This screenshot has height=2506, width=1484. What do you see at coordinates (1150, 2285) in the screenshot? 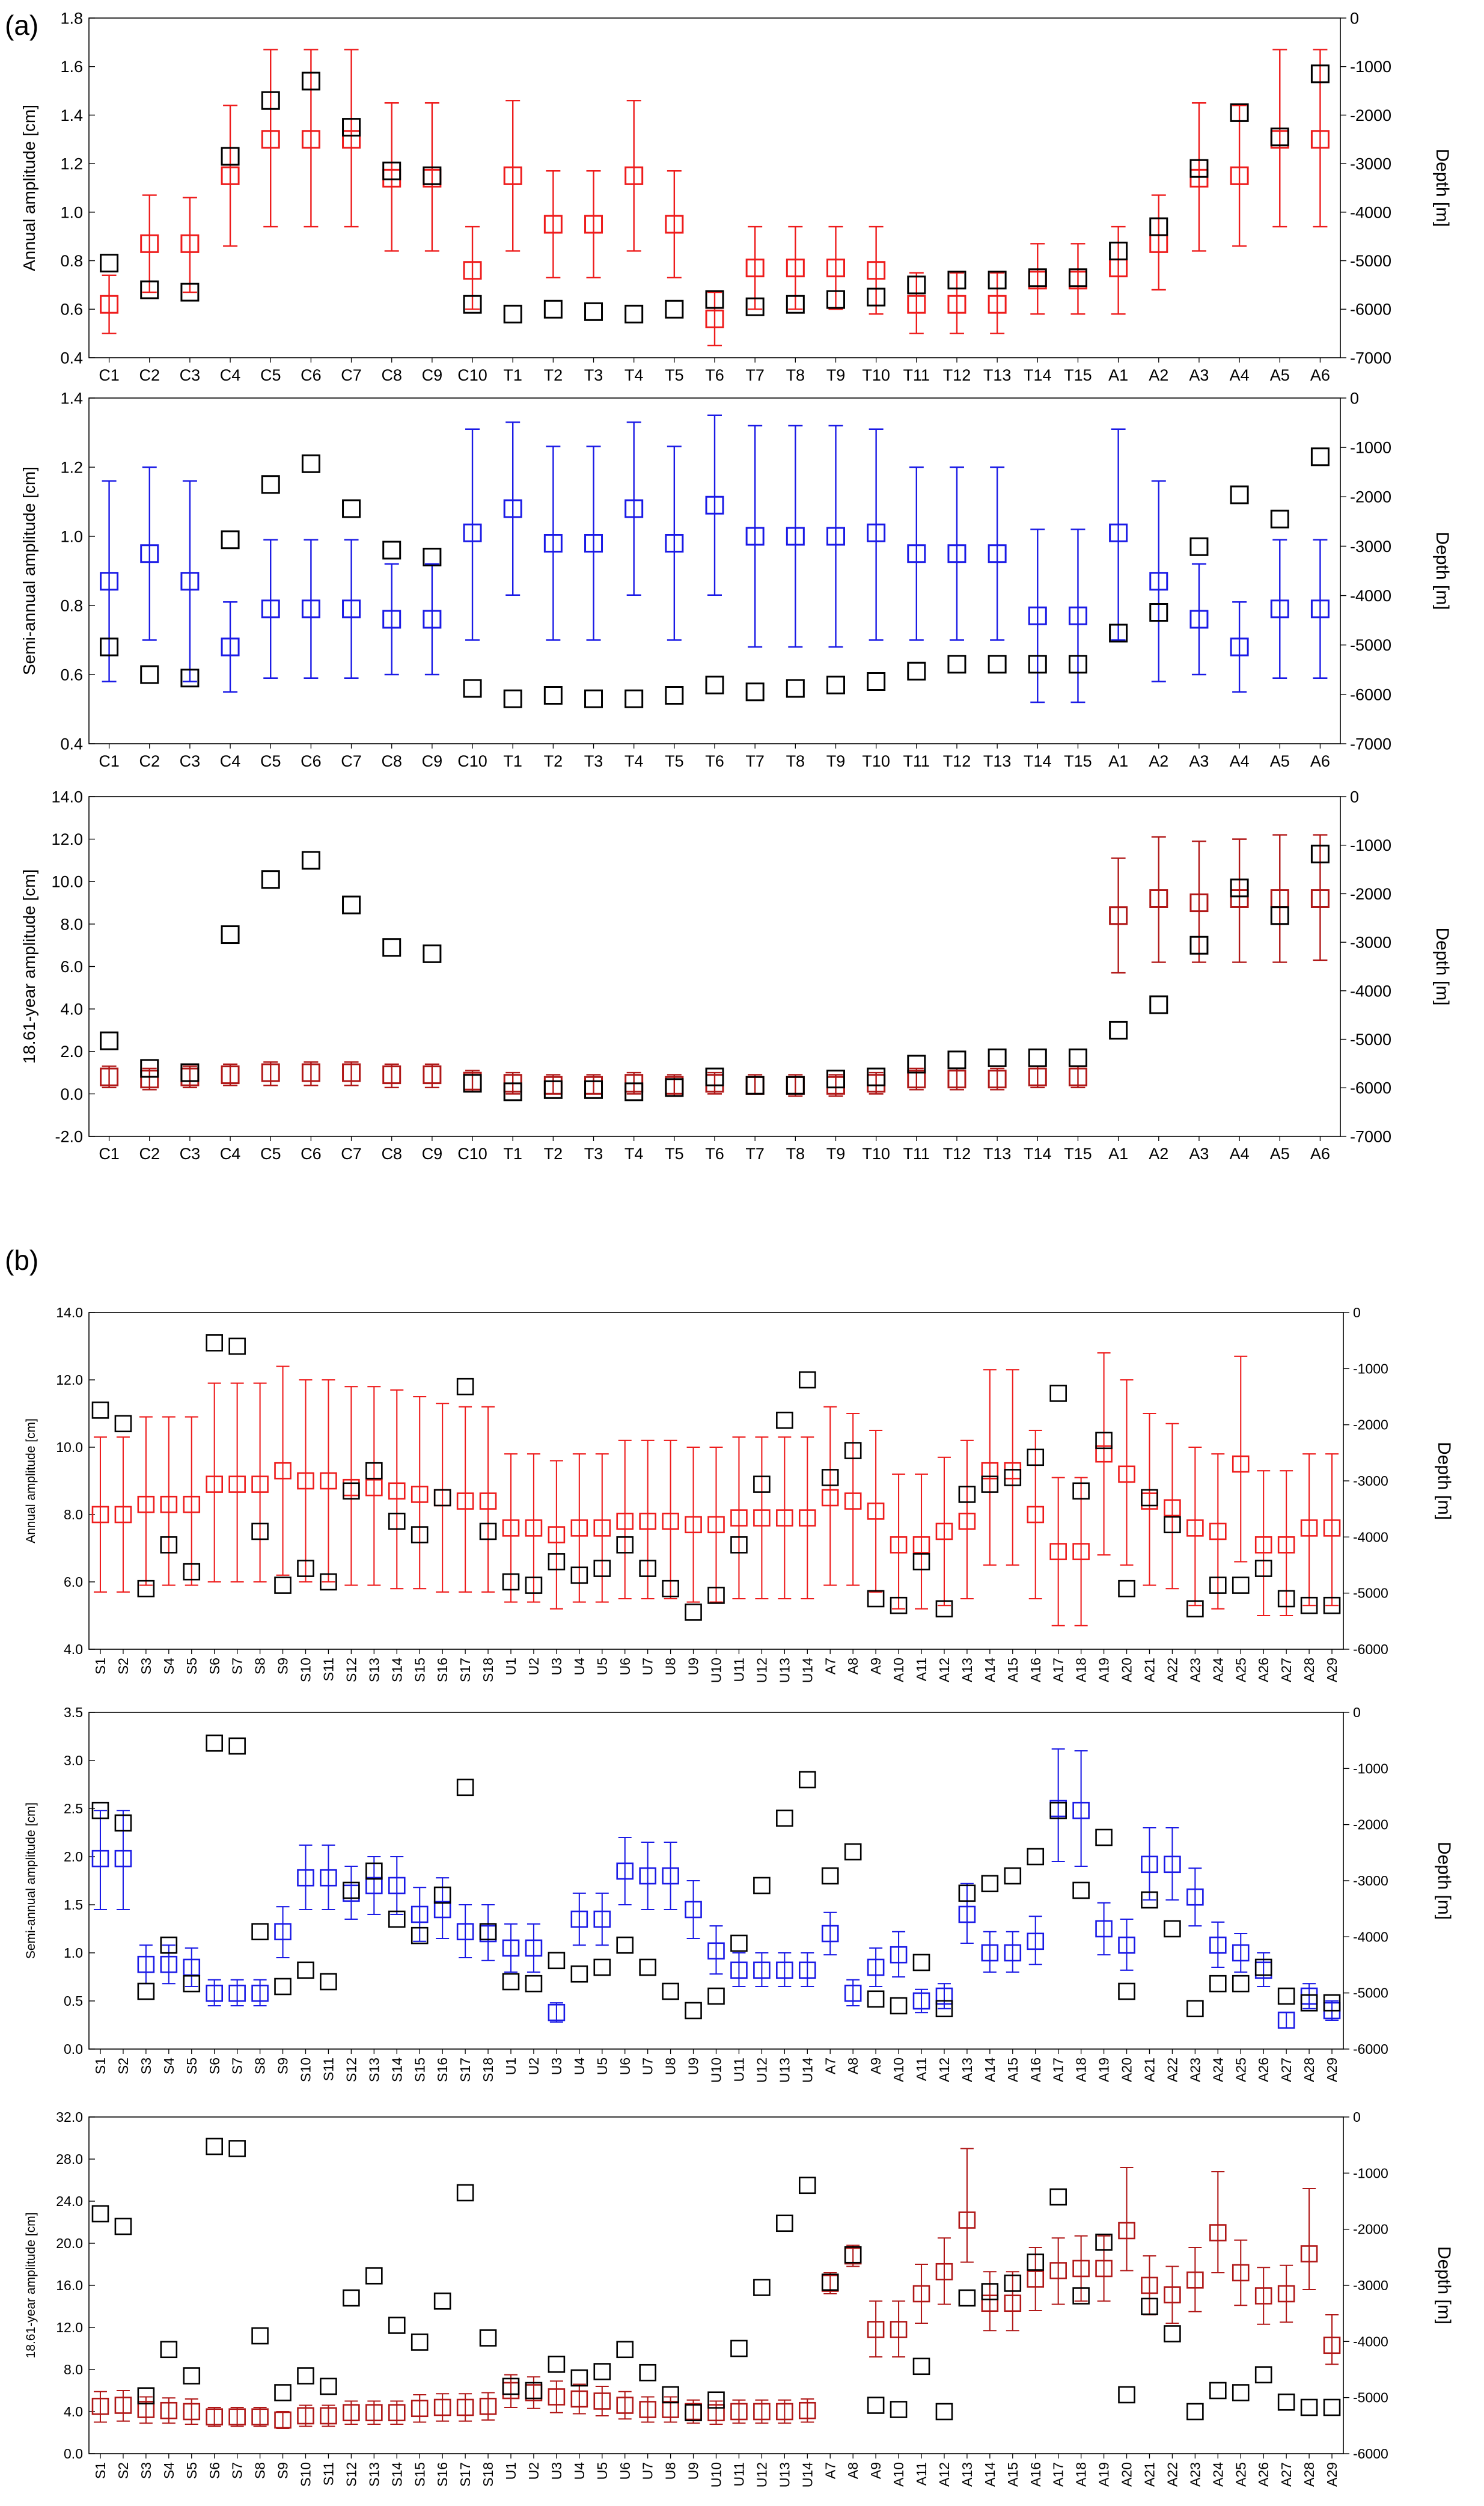
I see `modelled-point-A21` at bounding box center [1150, 2285].